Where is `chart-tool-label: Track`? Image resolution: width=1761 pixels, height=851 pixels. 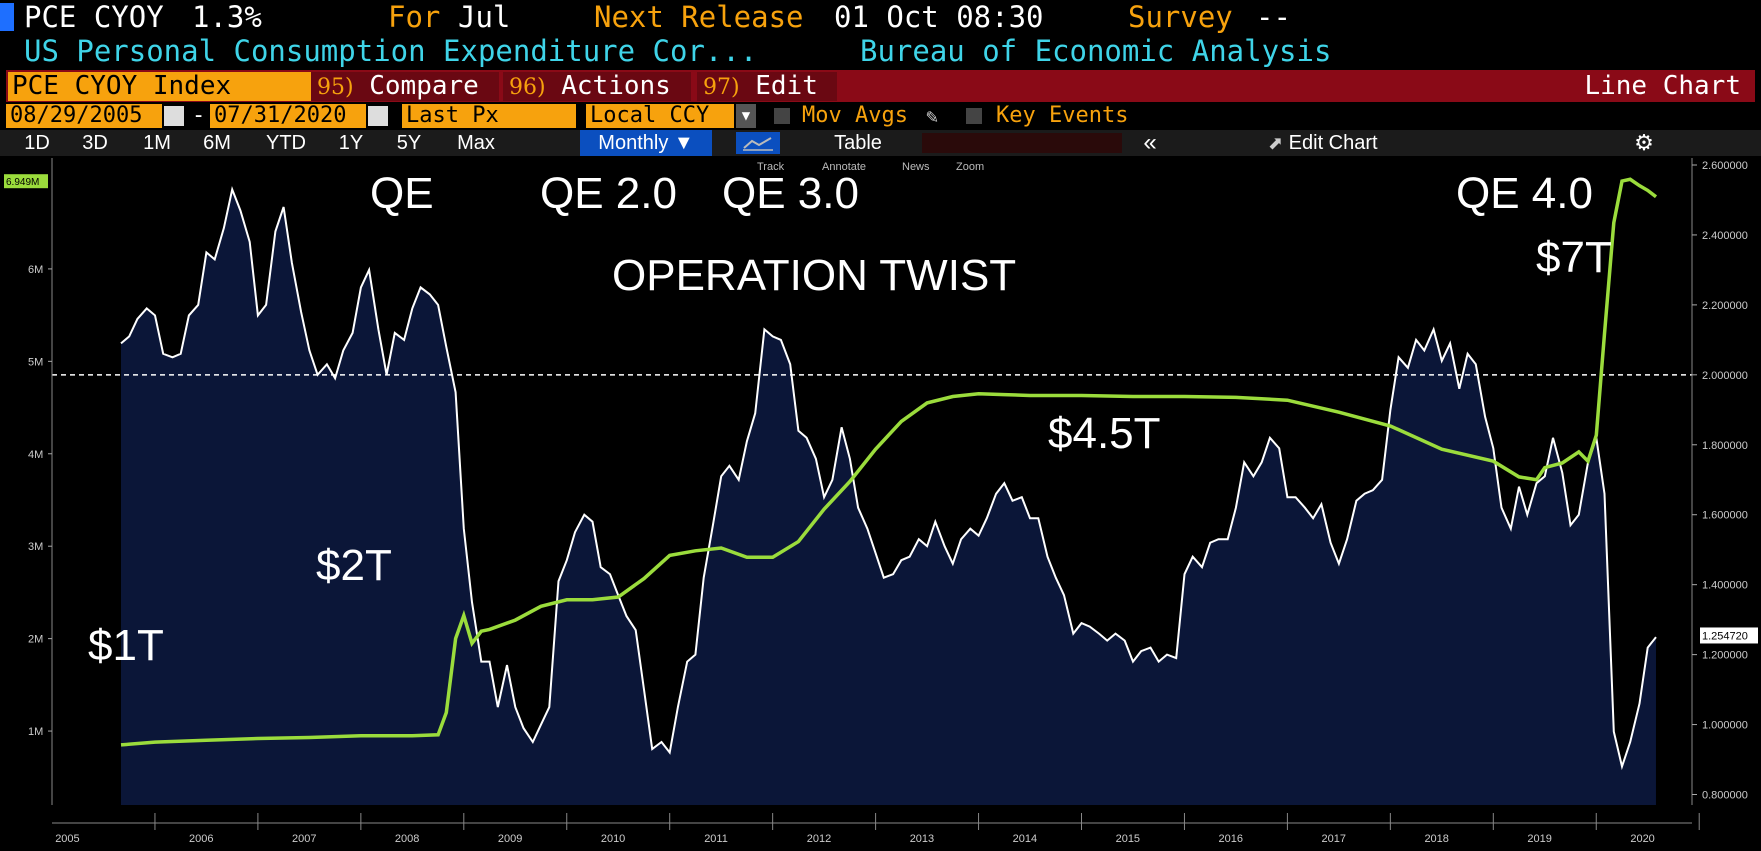
chart-tool-label: Track is located at coordinates (771, 167).